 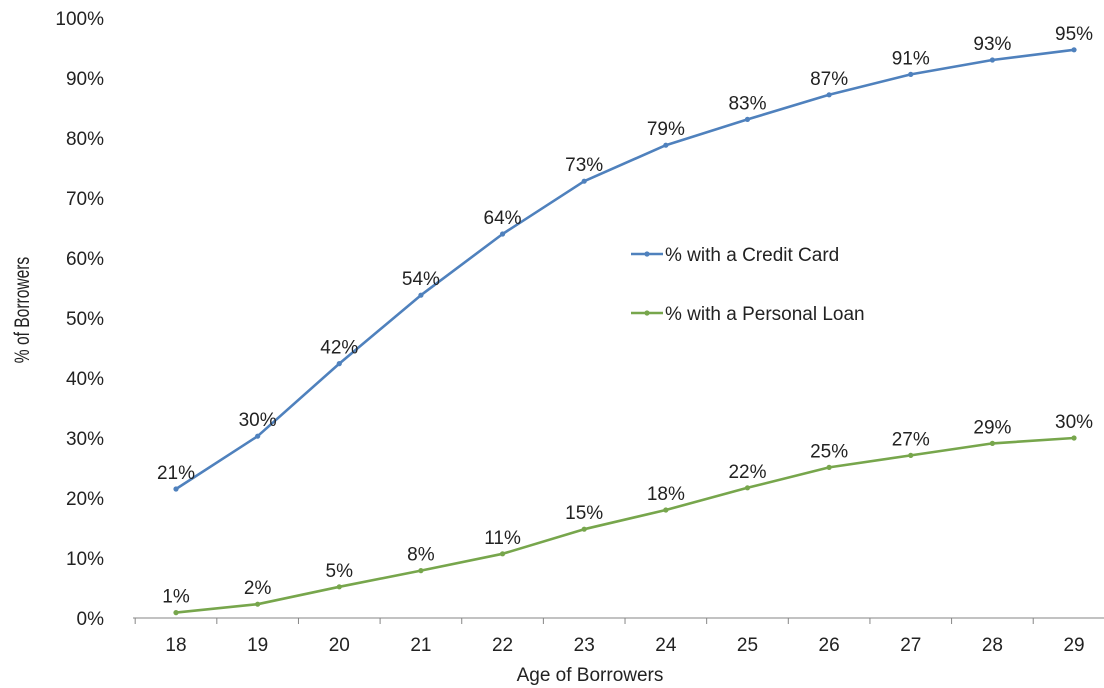 I want to click on y-tick-label: 40%, so click(x=85, y=379).